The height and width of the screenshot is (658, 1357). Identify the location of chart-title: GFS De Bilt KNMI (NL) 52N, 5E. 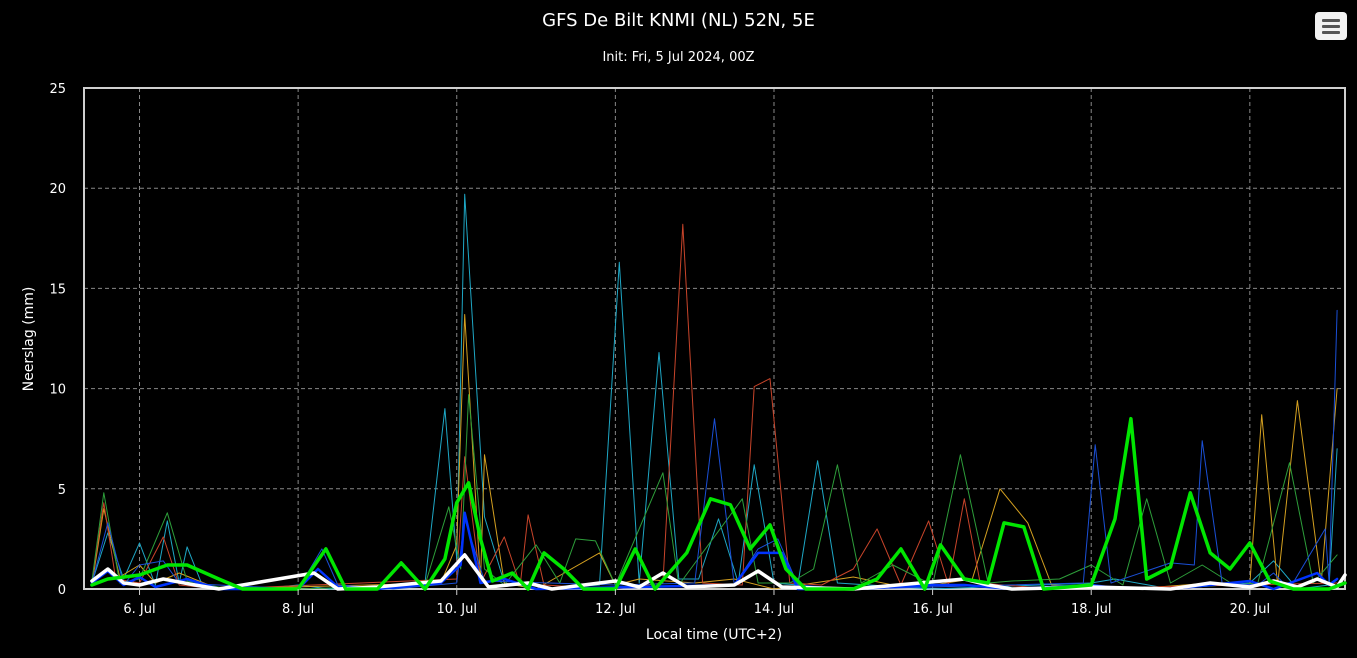
(678, 20).